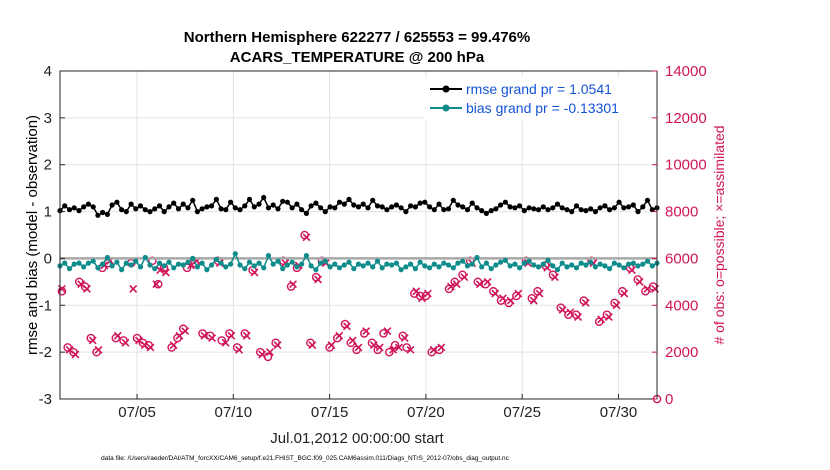 The image size is (830, 470). Describe the element at coordinates (234, 412) in the screenshot. I see `x-tick-label-1: 07/10` at that location.